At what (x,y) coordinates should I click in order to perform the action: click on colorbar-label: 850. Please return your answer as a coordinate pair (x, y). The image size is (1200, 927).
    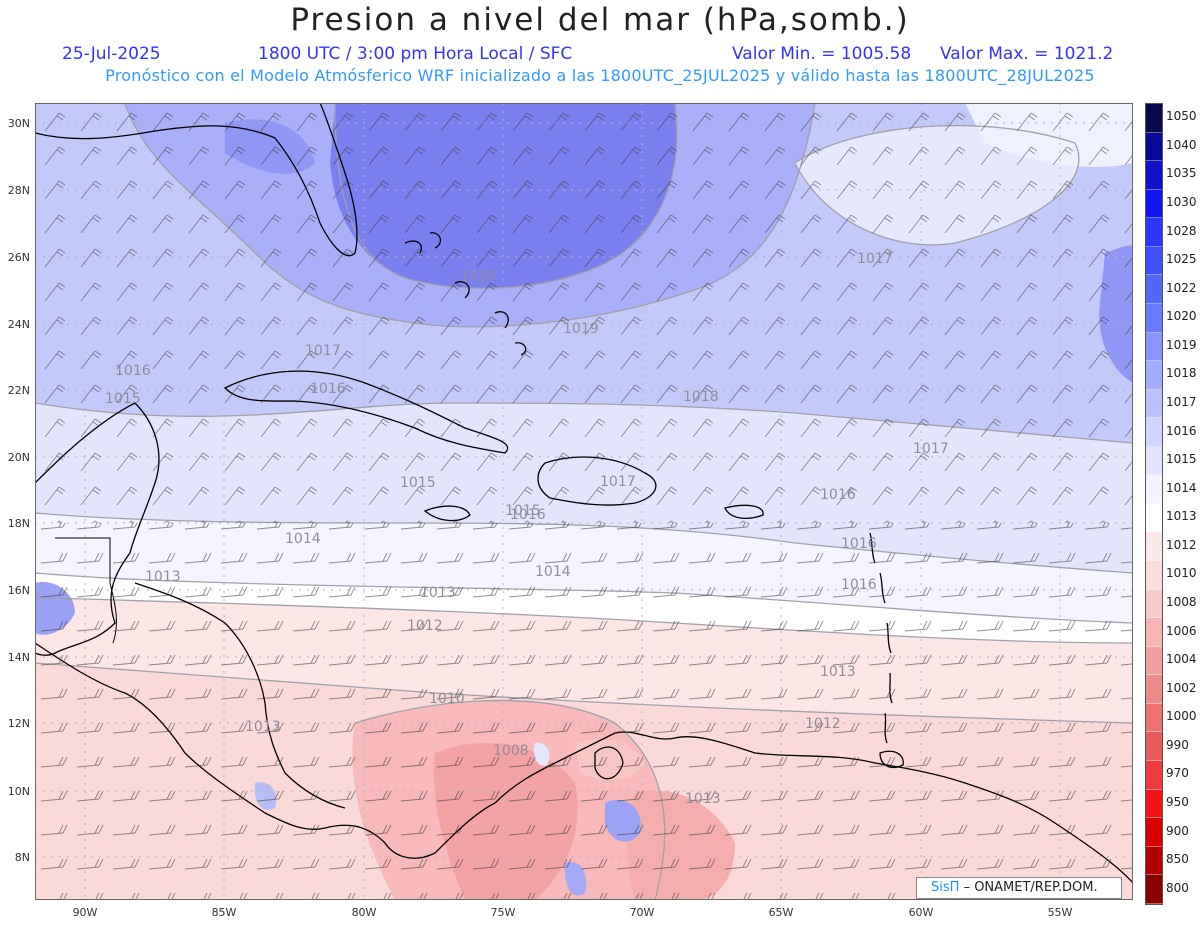
    Looking at the image, I should click on (1177, 859).